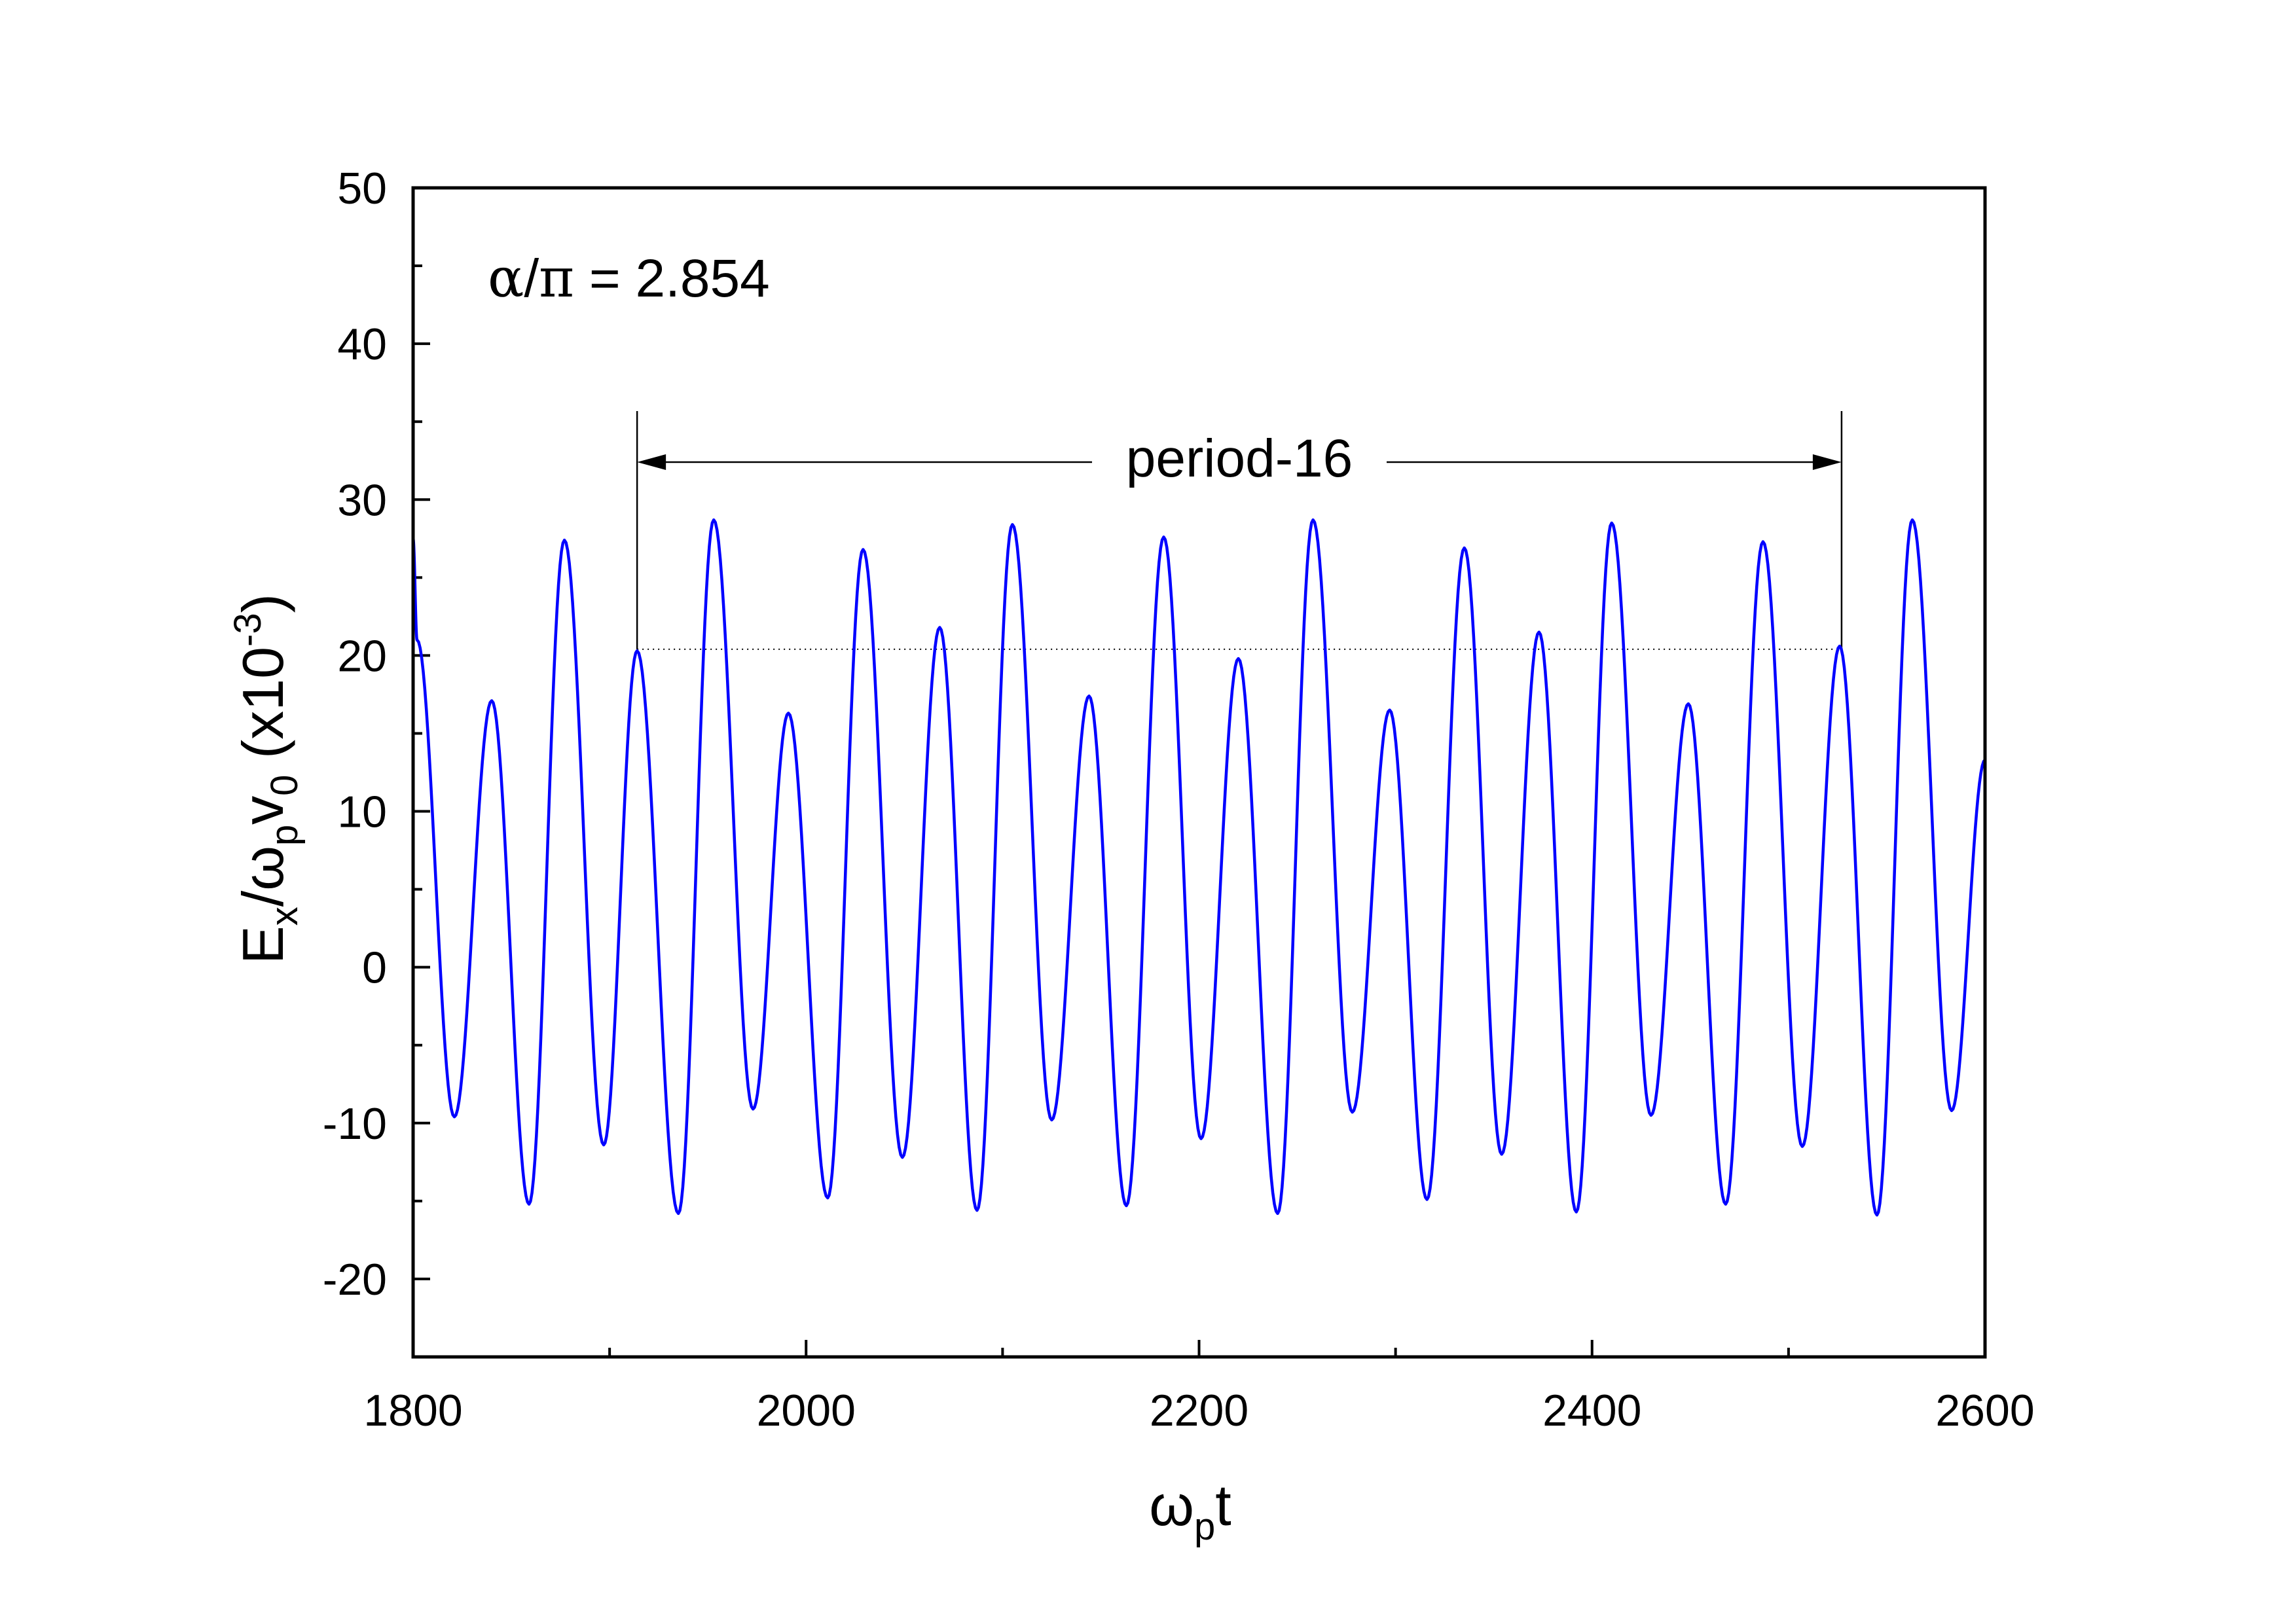 Image resolution: width=2296 pixels, height=1622 pixels. Describe the element at coordinates (262, 945) in the screenshot. I see `y-title-e: E` at that location.